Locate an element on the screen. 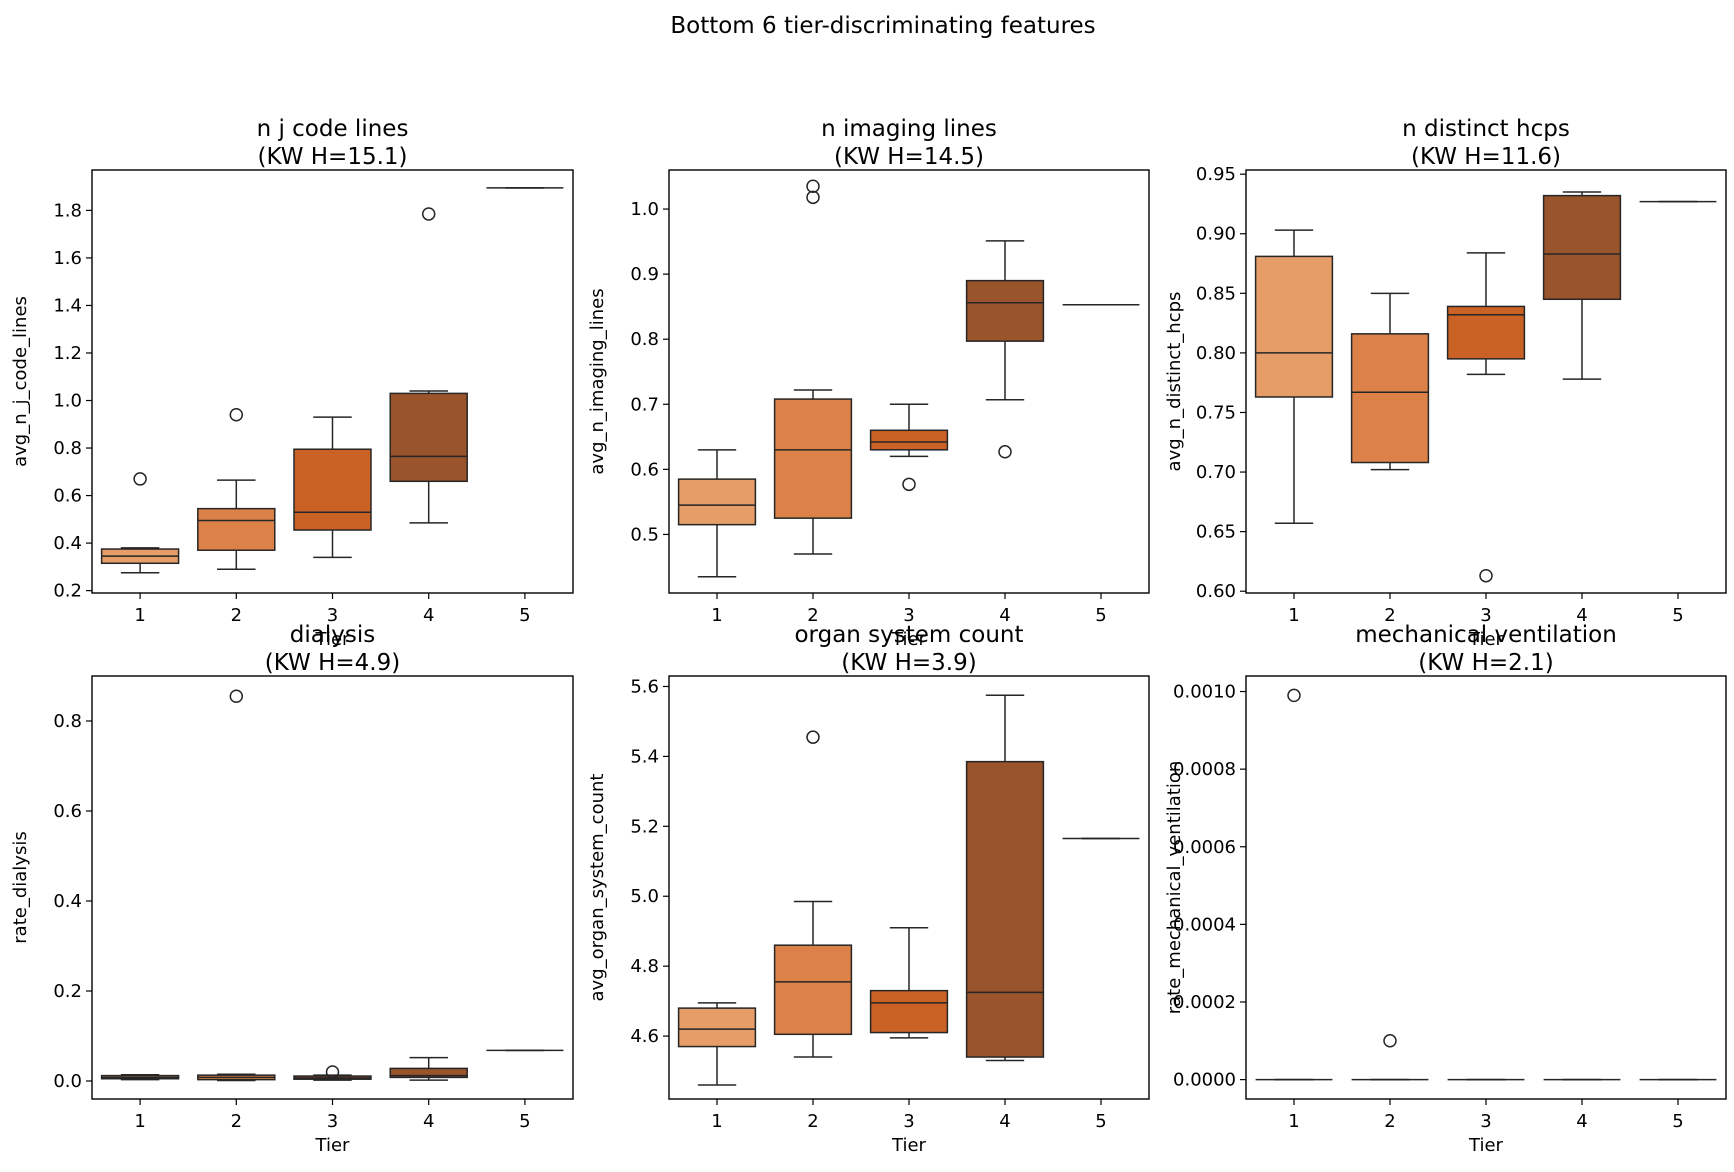  y-tick-label: 0.2 is located at coordinates (67, 591).